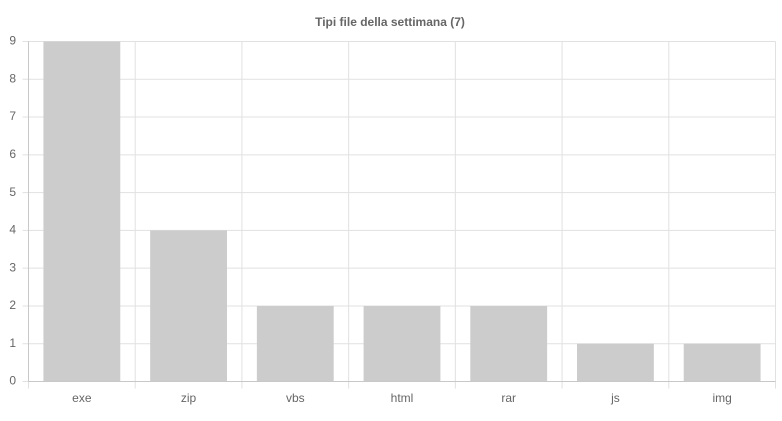 This screenshot has height=421, width=782. What do you see at coordinates (390, 22) in the screenshot?
I see `chart-title: Tipi file della settimana (7)` at bounding box center [390, 22].